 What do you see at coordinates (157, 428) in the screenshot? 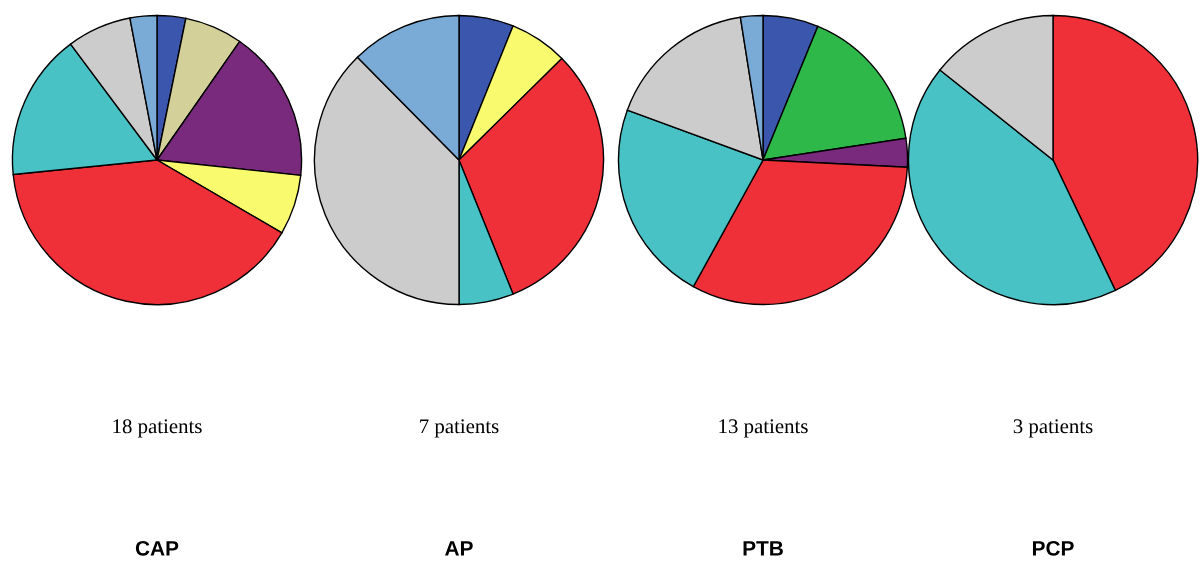
I see `text: 18 patients` at bounding box center [157, 428].